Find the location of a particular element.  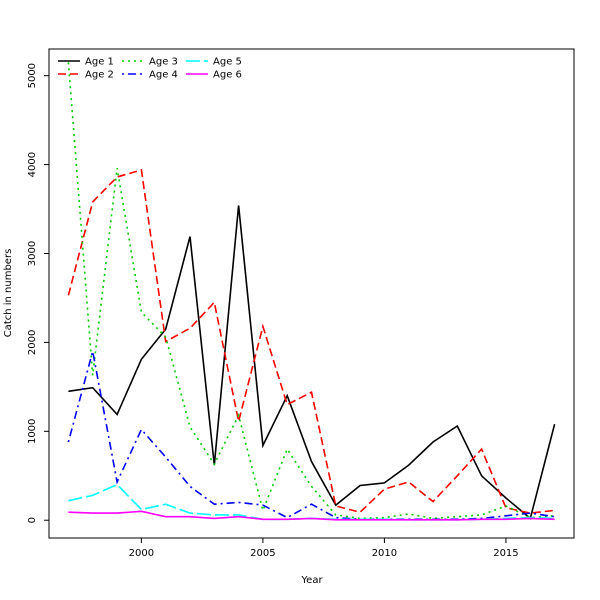

legend-label: Age 3 is located at coordinates (163, 62).